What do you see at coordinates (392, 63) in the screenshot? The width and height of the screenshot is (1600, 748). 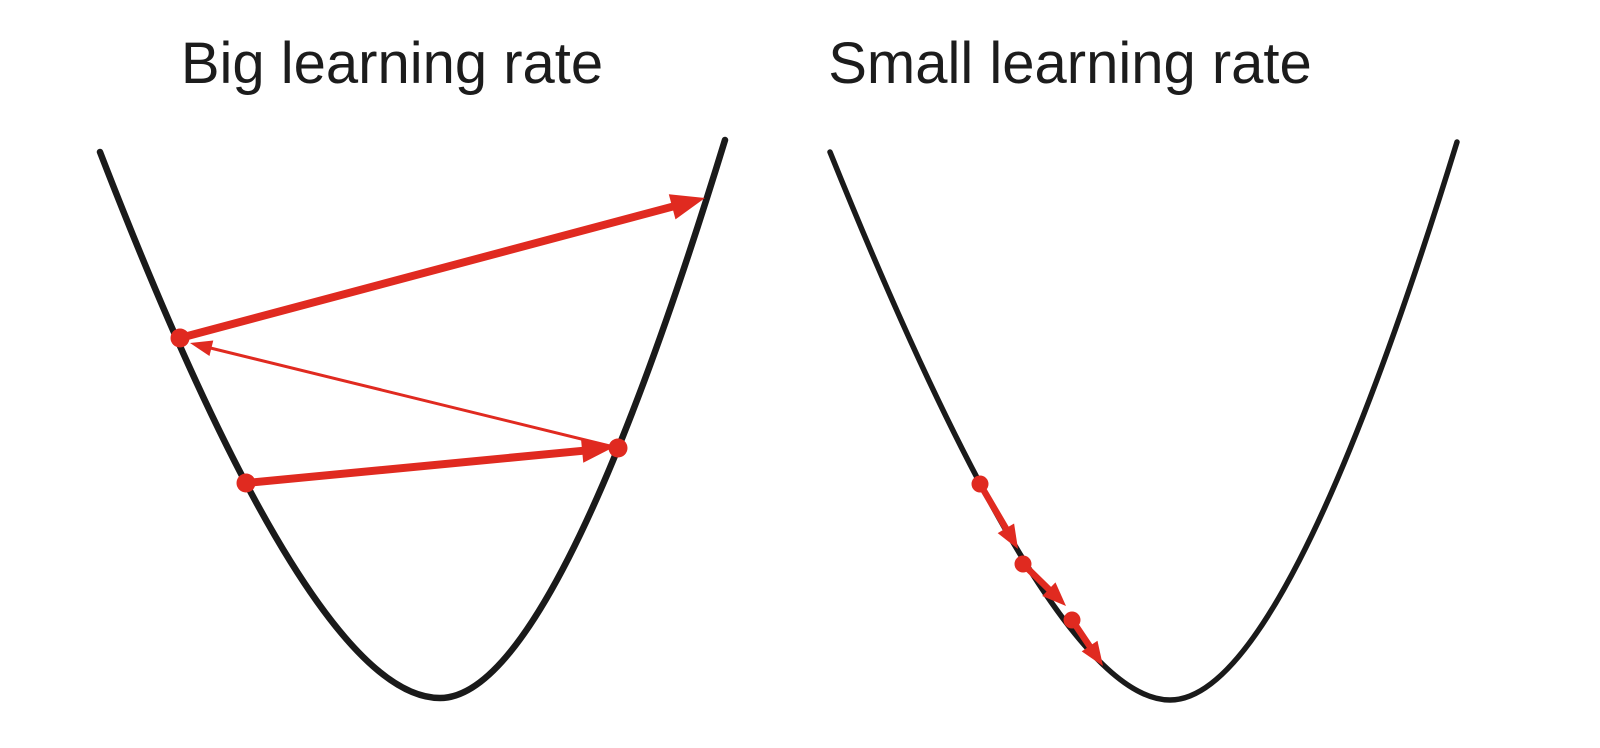 I see `panel-title-big-learning-rate: Big learning rate` at bounding box center [392, 63].